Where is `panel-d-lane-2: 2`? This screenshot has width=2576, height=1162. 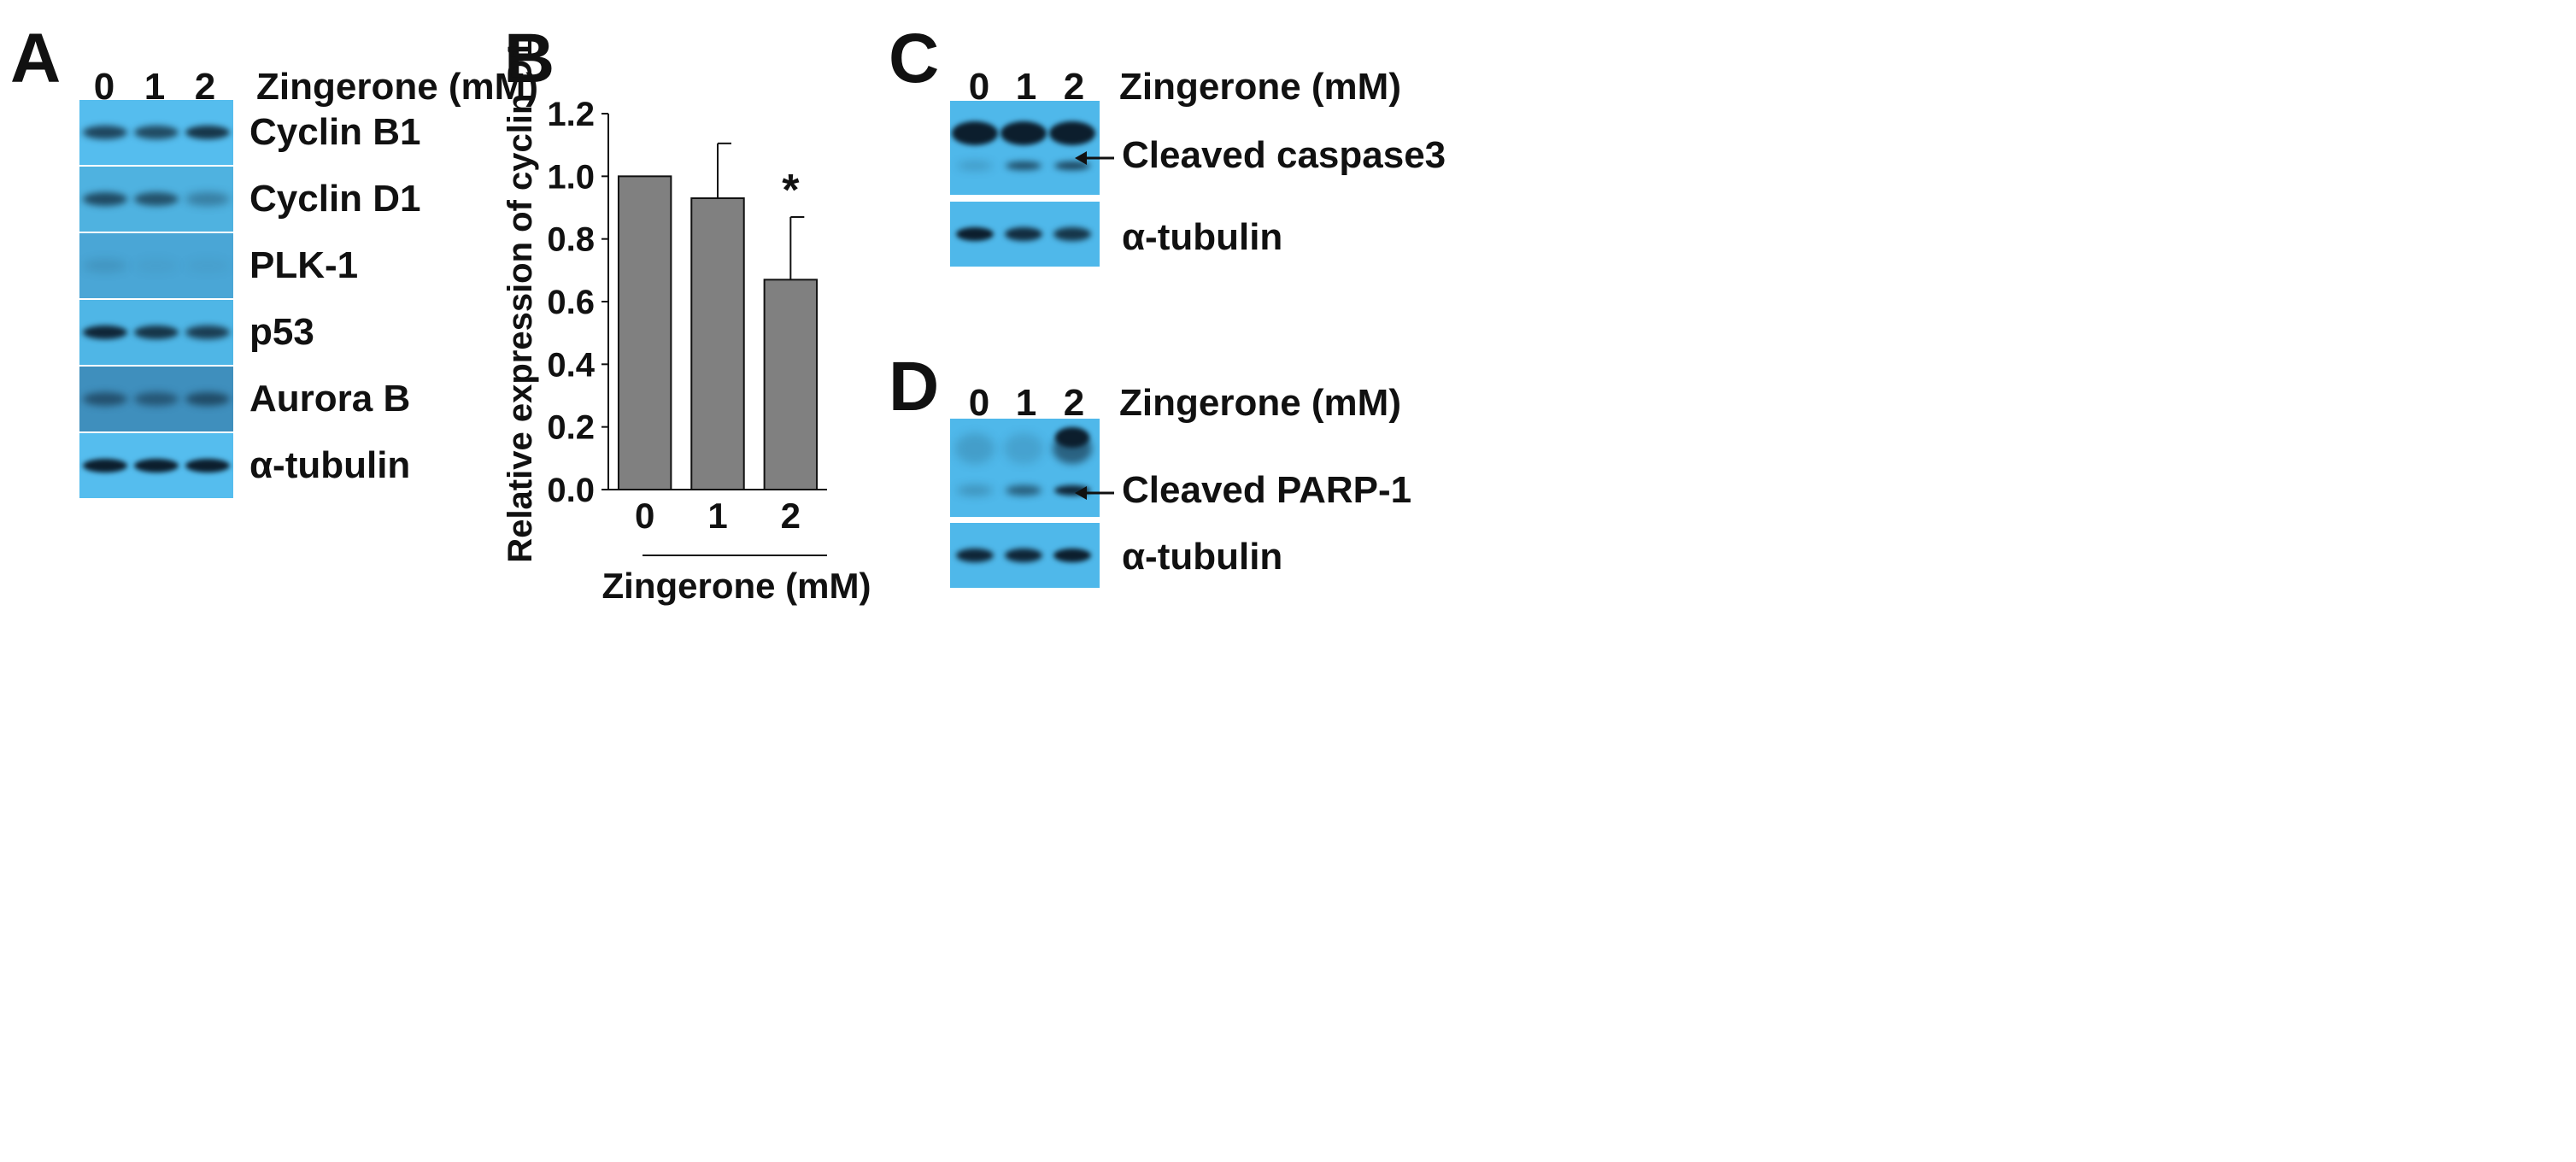 panel-d-lane-2: 2 is located at coordinates (1074, 403).